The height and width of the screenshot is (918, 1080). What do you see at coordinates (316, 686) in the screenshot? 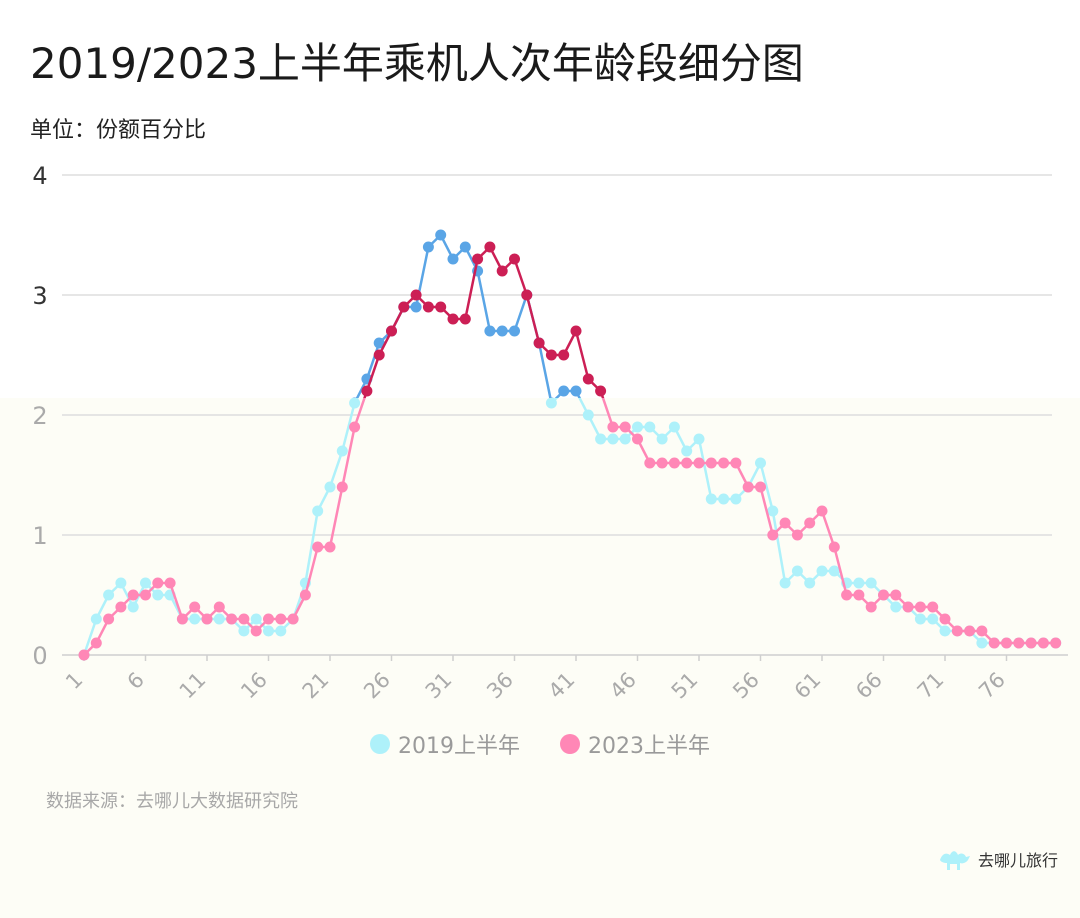
I see `x-tick-label: 21` at bounding box center [316, 686].